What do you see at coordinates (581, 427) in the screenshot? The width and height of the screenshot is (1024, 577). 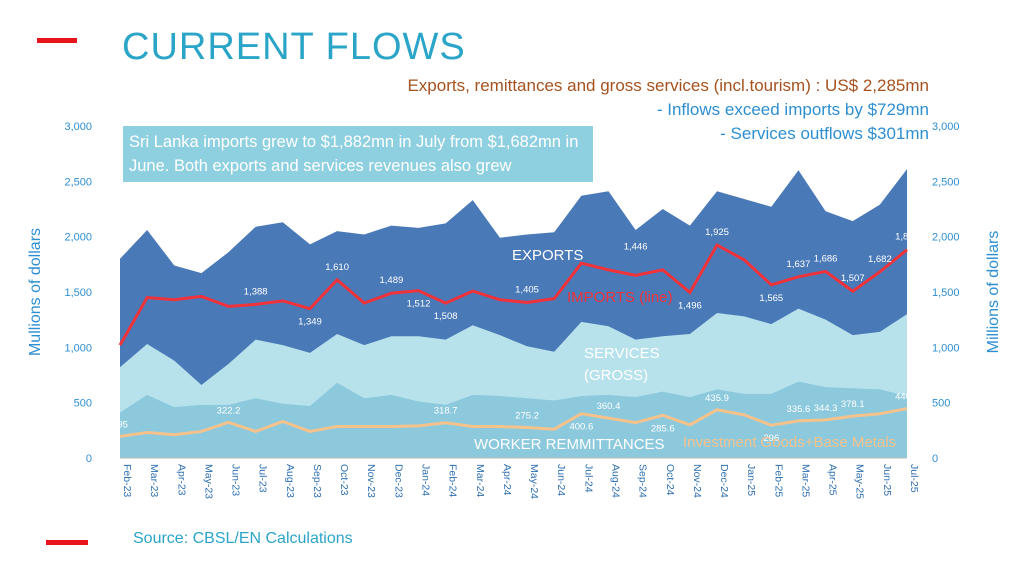 I see `investment-data-label: 400.6` at bounding box center [581, 427].